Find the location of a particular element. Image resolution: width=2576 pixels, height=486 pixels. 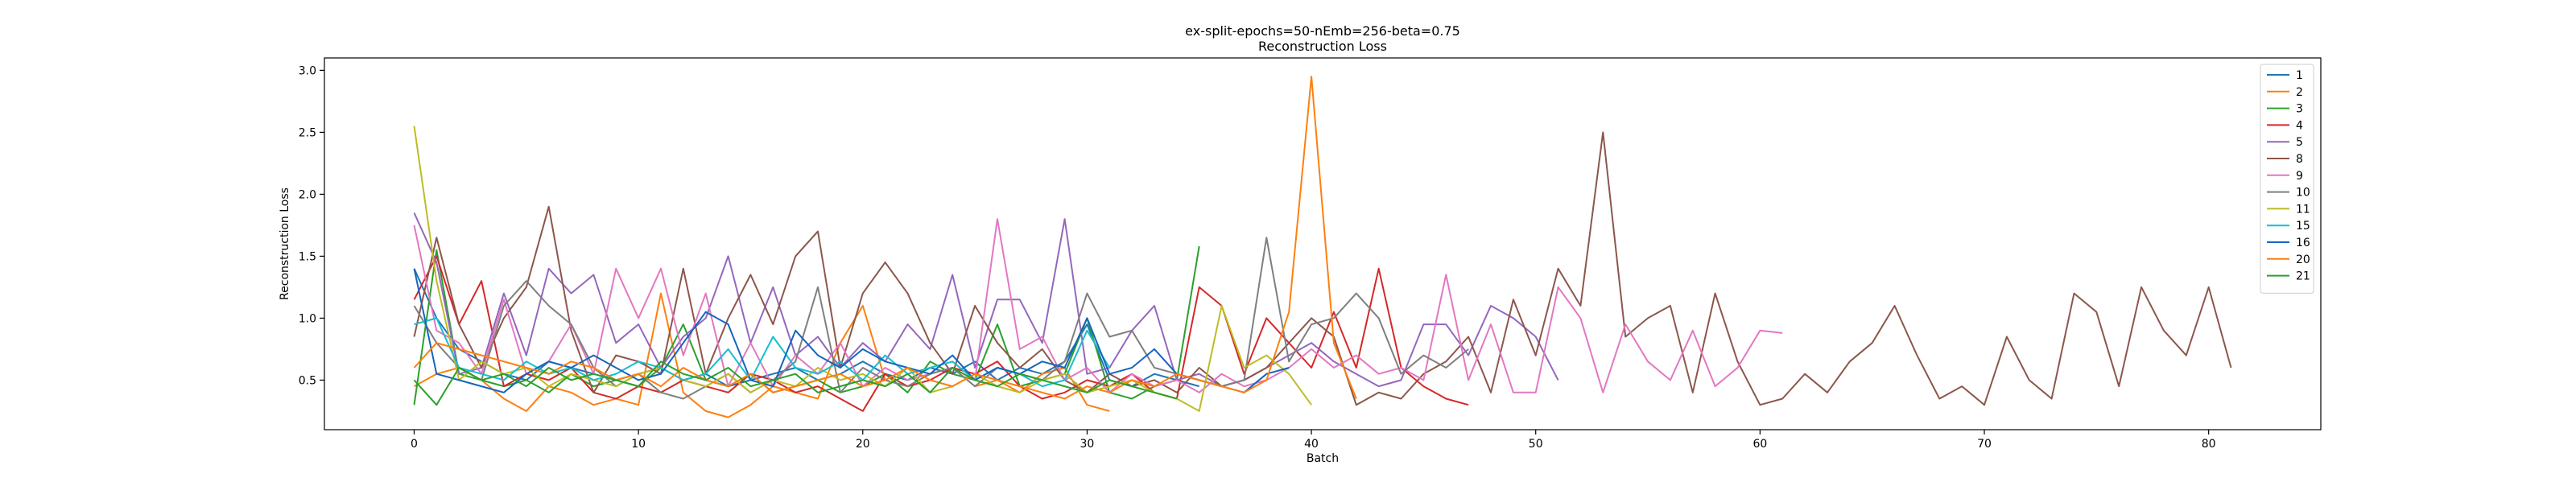

x-tick-label: 70 is located at coordinates (1984, 444).